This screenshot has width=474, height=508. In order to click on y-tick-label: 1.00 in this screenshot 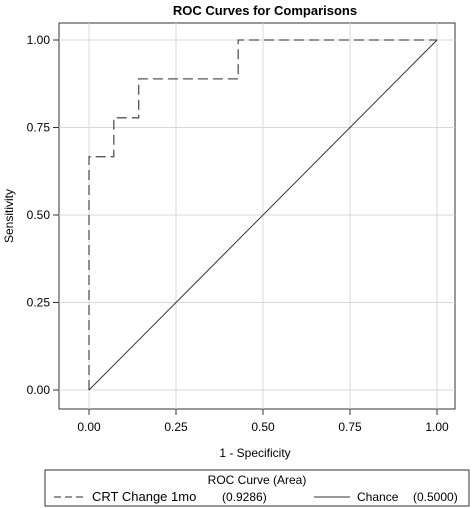, I will do `click(39, 40)`.